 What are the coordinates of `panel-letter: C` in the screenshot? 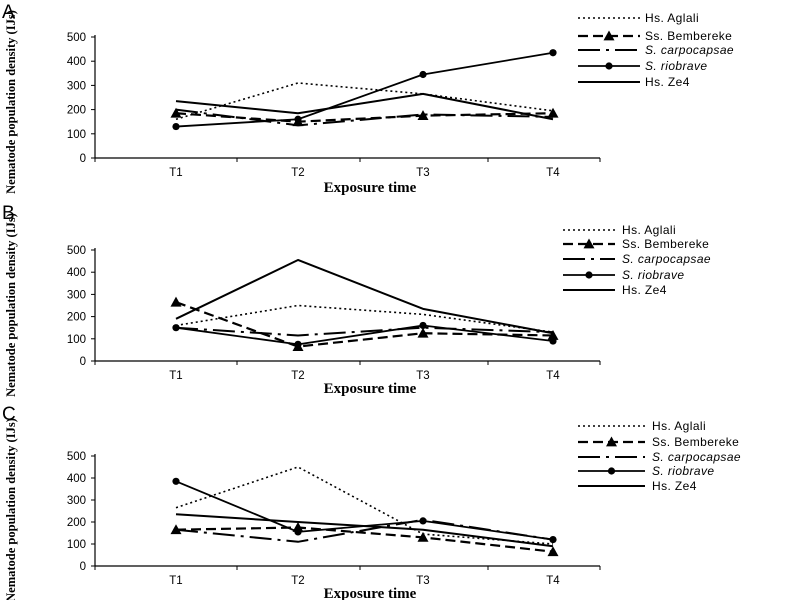 It's located at (9, 414).